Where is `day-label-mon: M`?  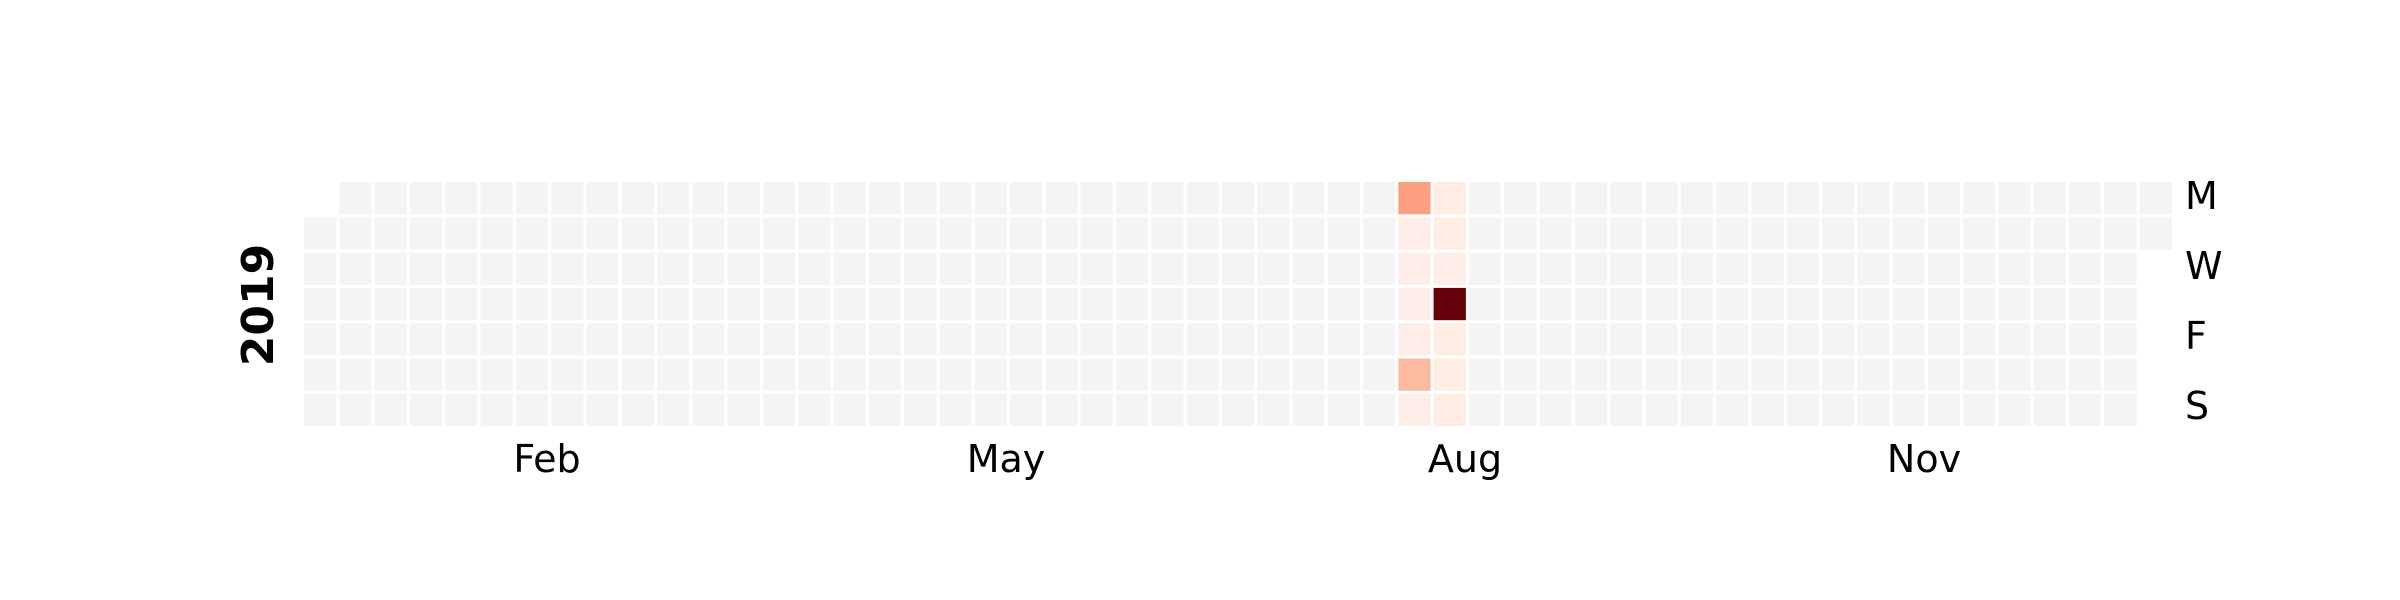 day-label-mon: M is located at coordinates (2201, 196).